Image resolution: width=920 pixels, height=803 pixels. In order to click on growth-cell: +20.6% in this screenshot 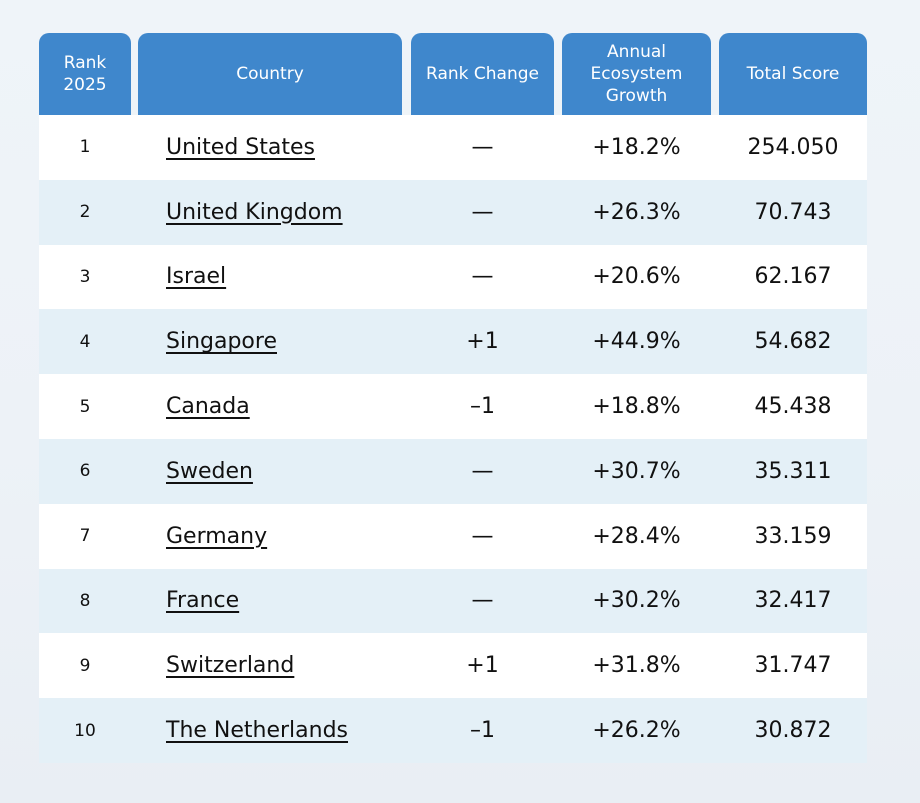, I will do `click(636, 277)`.